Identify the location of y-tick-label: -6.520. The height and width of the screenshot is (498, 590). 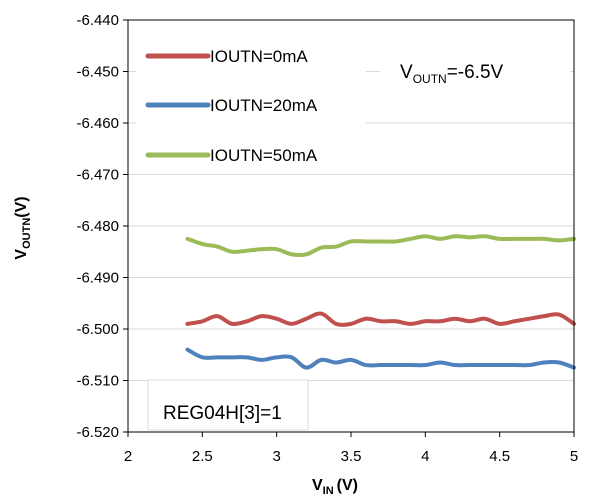
(97, 432).